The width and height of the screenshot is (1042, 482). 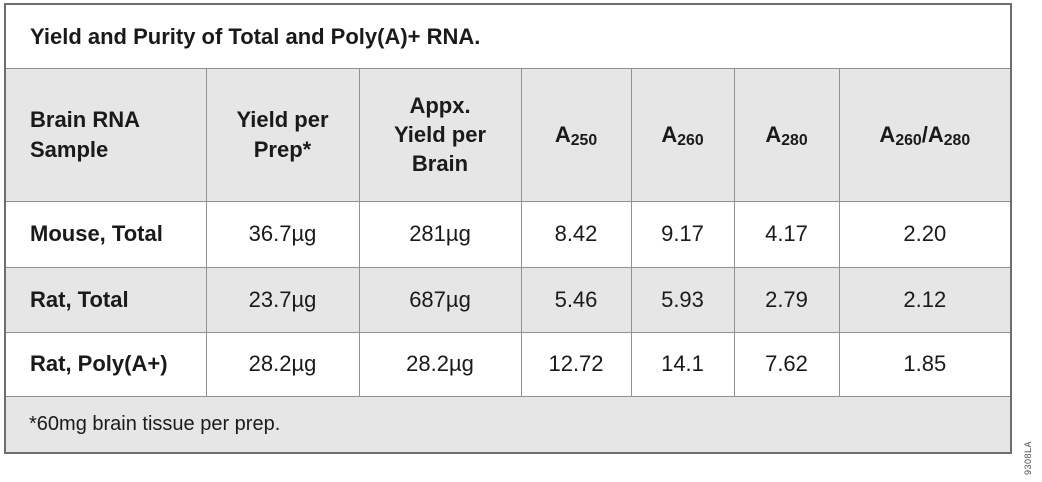 What do you see at coordinates (925, 364) in the screenshot?
I see `cell-a260-a280-ratio: 1.85` at bounding box center [925, 364].